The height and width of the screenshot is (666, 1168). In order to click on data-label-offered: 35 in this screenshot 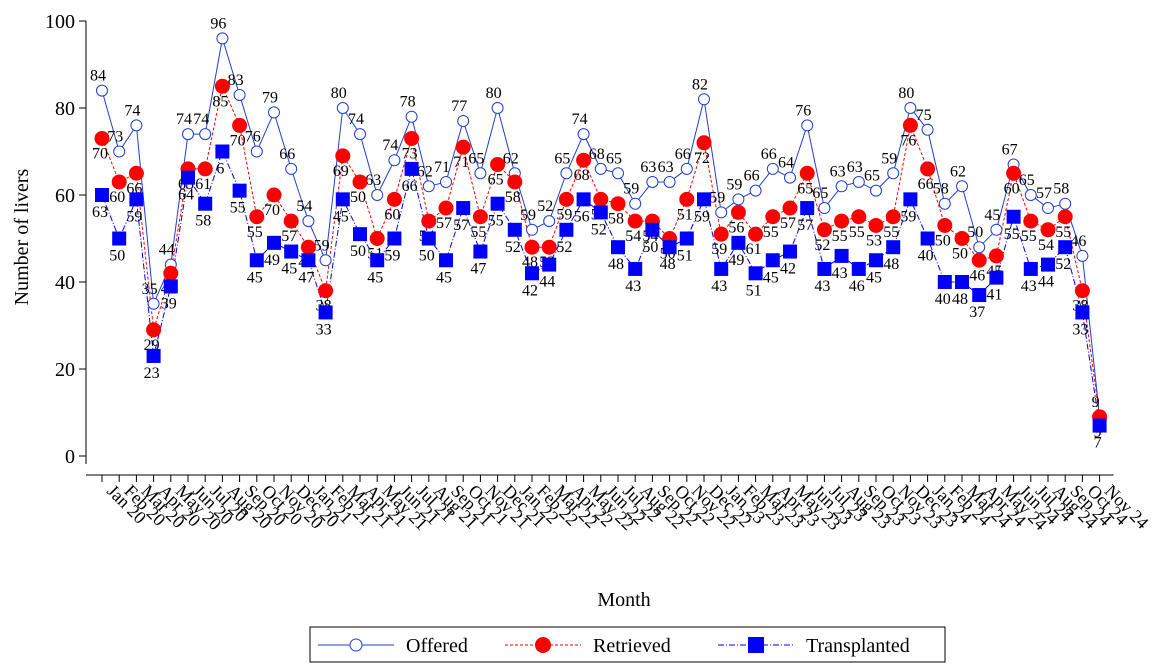, I will do `click(150, 289)`.